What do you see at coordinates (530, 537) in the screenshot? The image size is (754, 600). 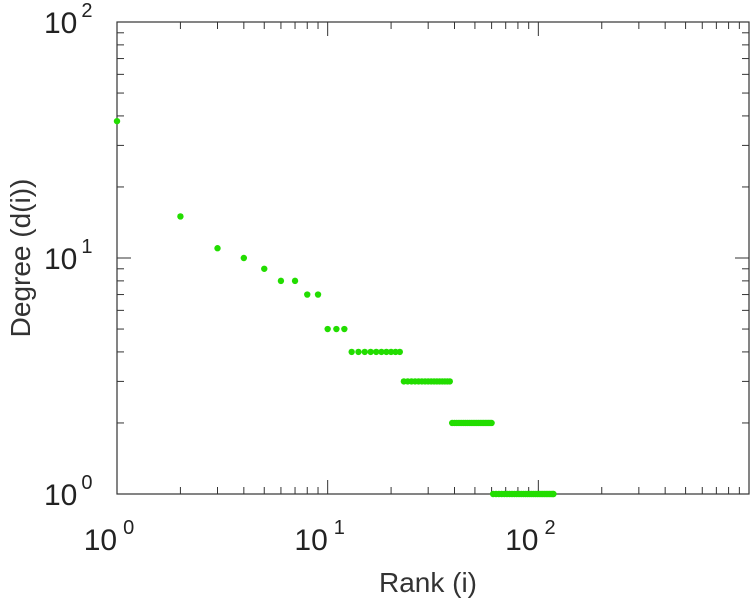 I see `x-tick-label: 10 2` at bounding box center [530, 537].